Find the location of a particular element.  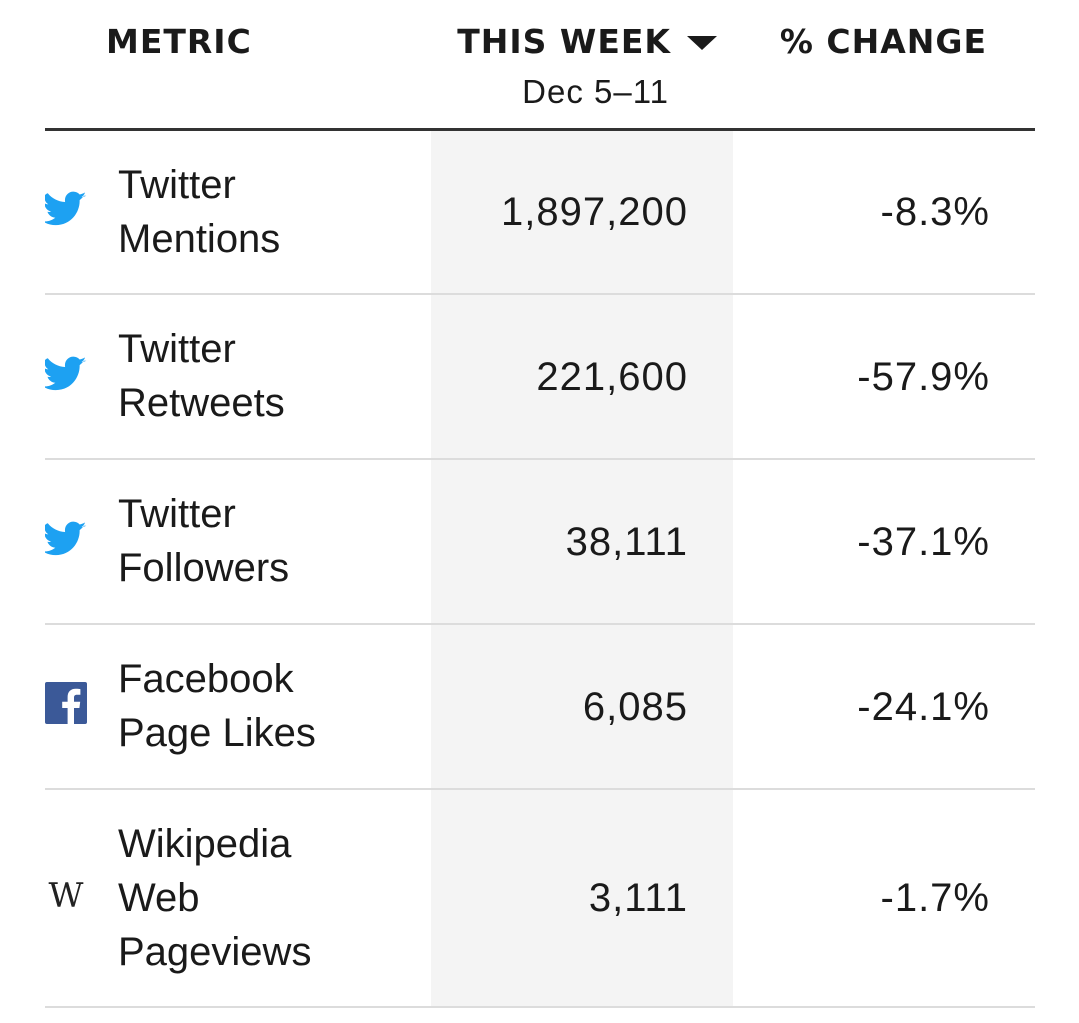

table-row: Twitter Retweets 221,600 -57.9% is located at coordinates (540, 377).